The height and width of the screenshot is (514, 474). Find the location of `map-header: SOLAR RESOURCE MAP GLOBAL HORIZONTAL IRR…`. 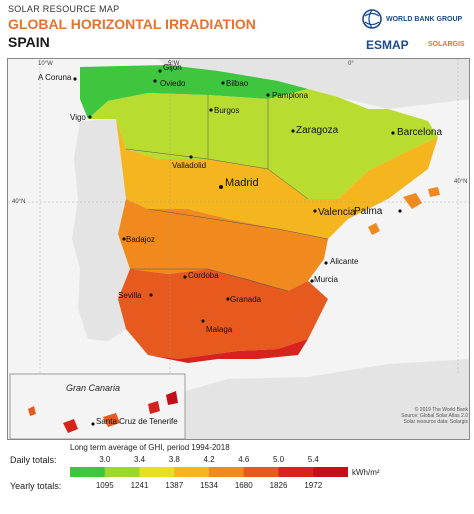

map-header: SOLAR RESOURCE MAP GLOBAL HORIZONTAL IRR… is located at coordinates (158, 27).